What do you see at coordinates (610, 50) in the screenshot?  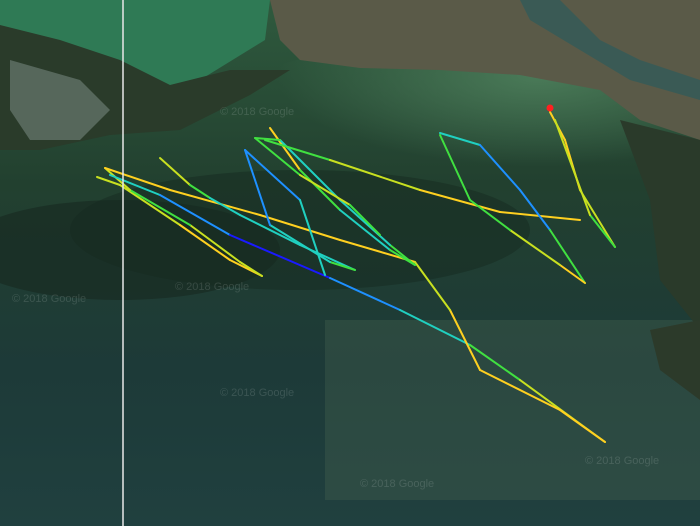 I see `river` at bounding box center [610, 50].